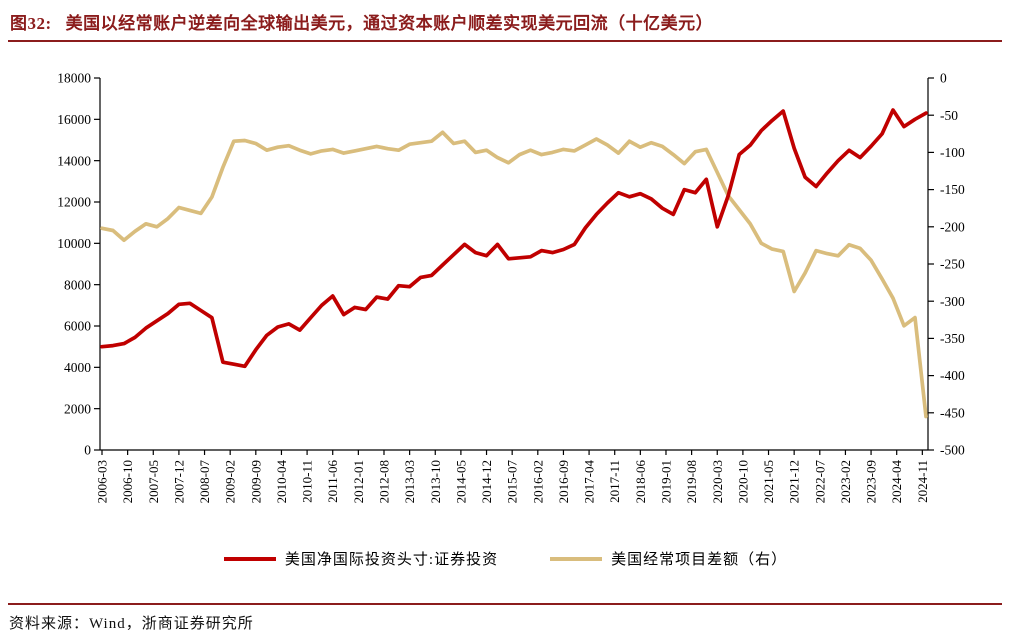 Image resolution: width=1011 pixels, height=642 pixels. I want to click on x-axis-tick-label: 2016-09, so click(563, 481).